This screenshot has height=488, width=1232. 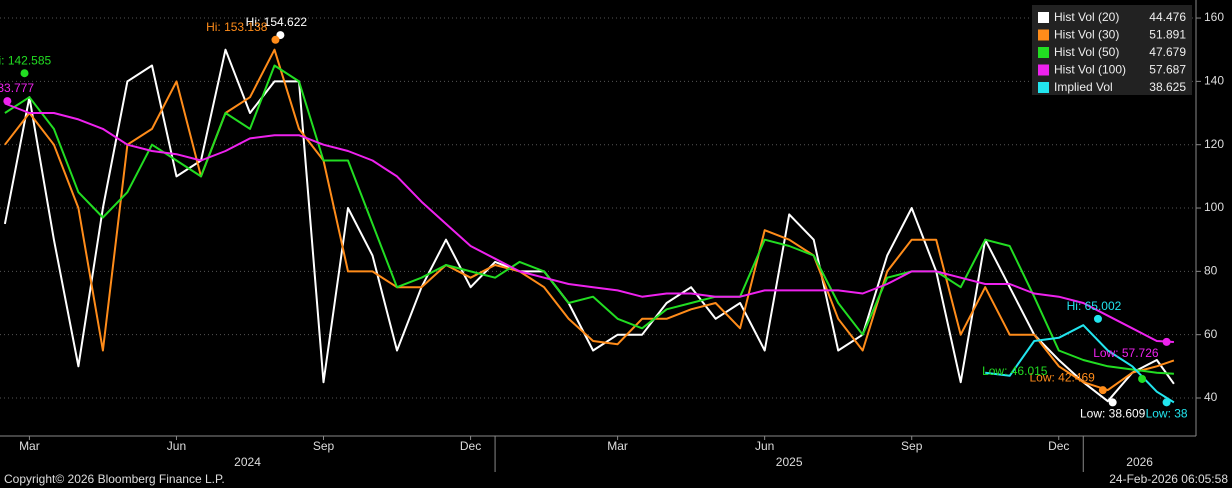 What do you see at coordinates (1167, 17) in the screenshot?
I see `legend-value: 44.476` at bounding box center [1167, 17].